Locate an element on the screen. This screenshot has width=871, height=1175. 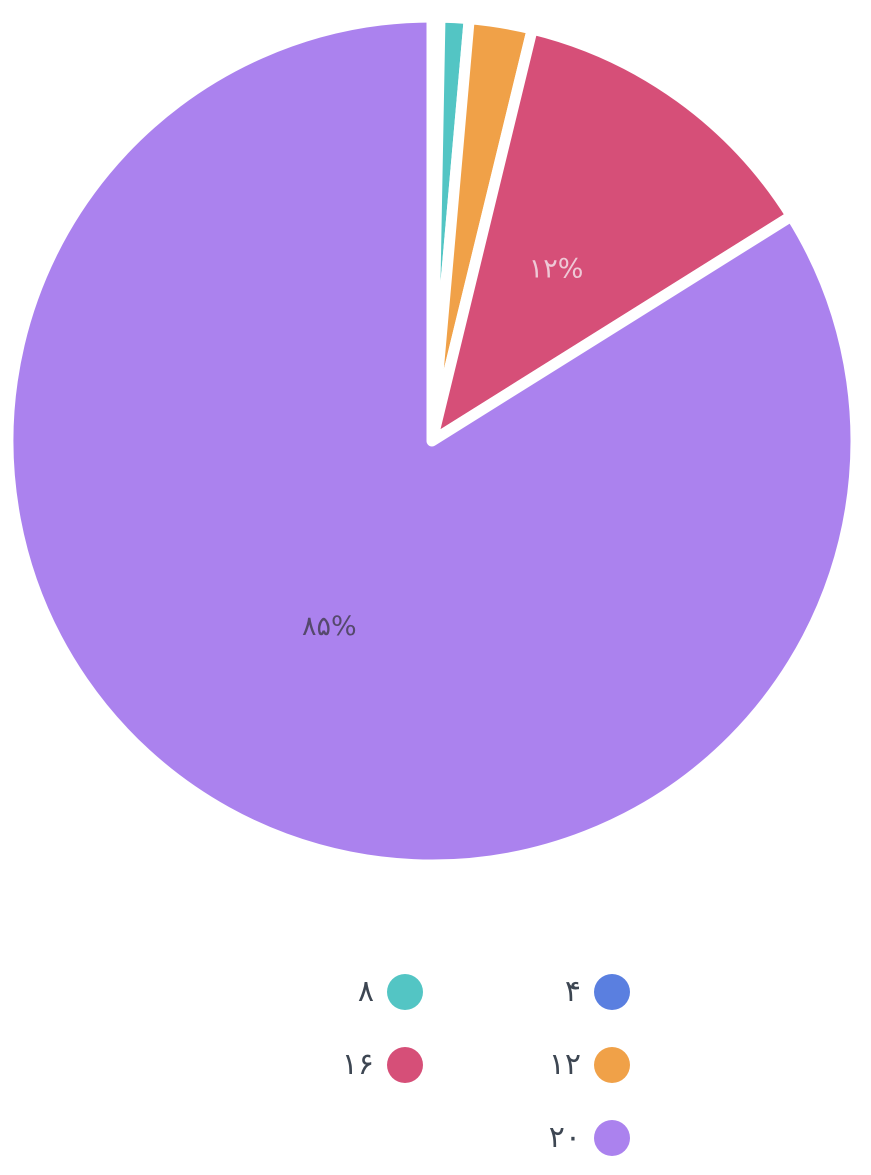
legend: ۴ ۸ ۱۲ ۱۶ ۲۰ is located at coordinates (423, 1065).